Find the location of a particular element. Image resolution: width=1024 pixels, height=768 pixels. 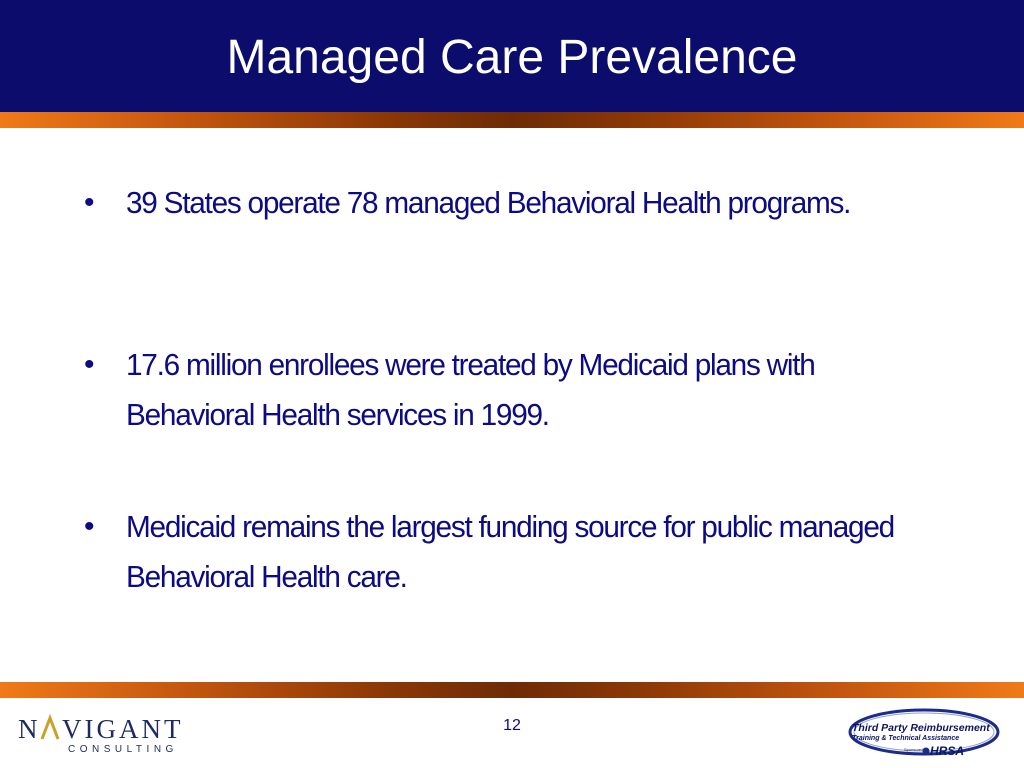

navigant-tagline: CONSULTING is located at coordinates (123, 749).